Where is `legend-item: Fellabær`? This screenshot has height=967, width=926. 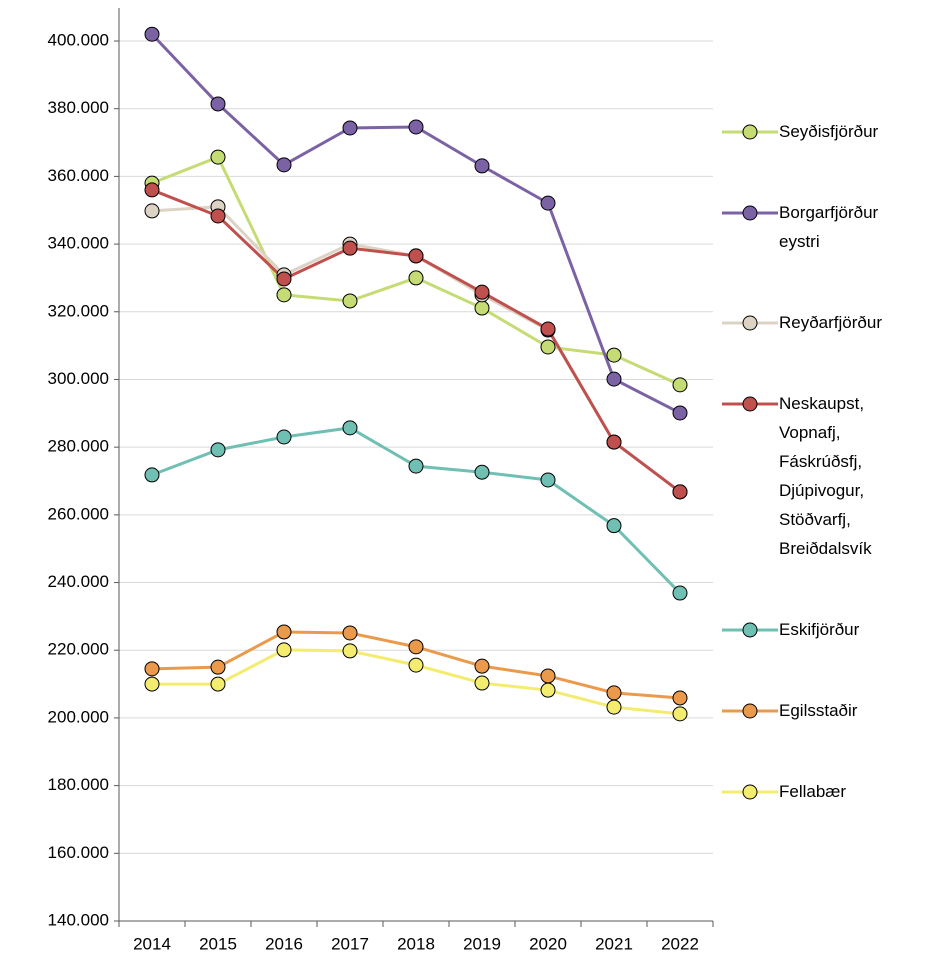 legend-item: Fellabær is located at coordinates (813, 791).